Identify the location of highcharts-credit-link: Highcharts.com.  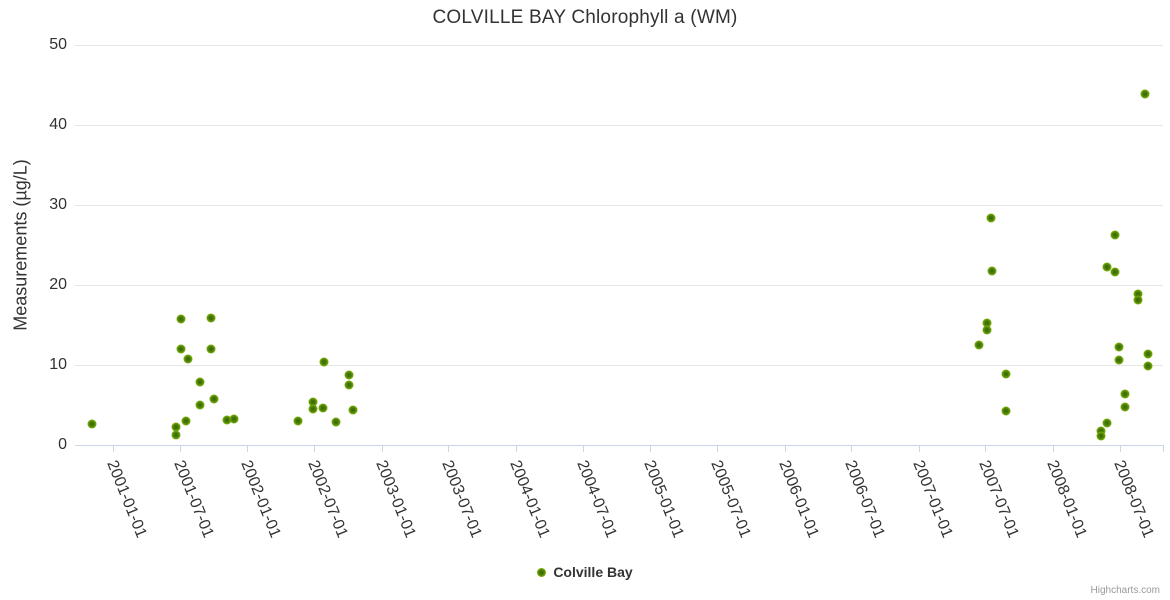
(1125, 590).